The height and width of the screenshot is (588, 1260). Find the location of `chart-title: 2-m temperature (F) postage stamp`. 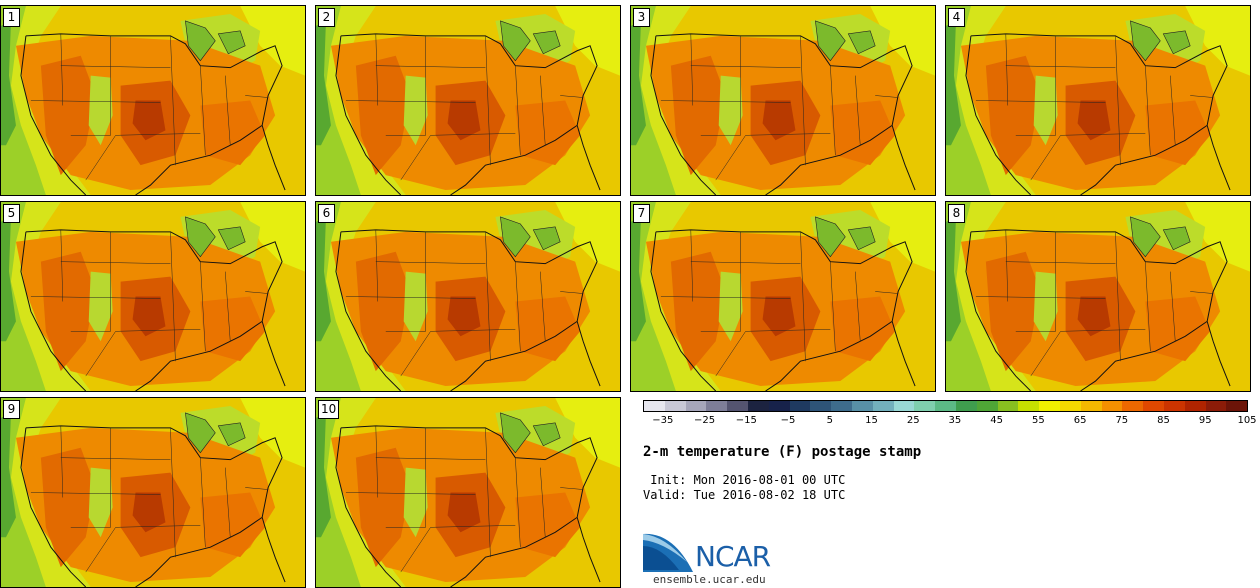

chart-title: 2-m temperature (F) postage stamp is located at coordinates (782, 452).